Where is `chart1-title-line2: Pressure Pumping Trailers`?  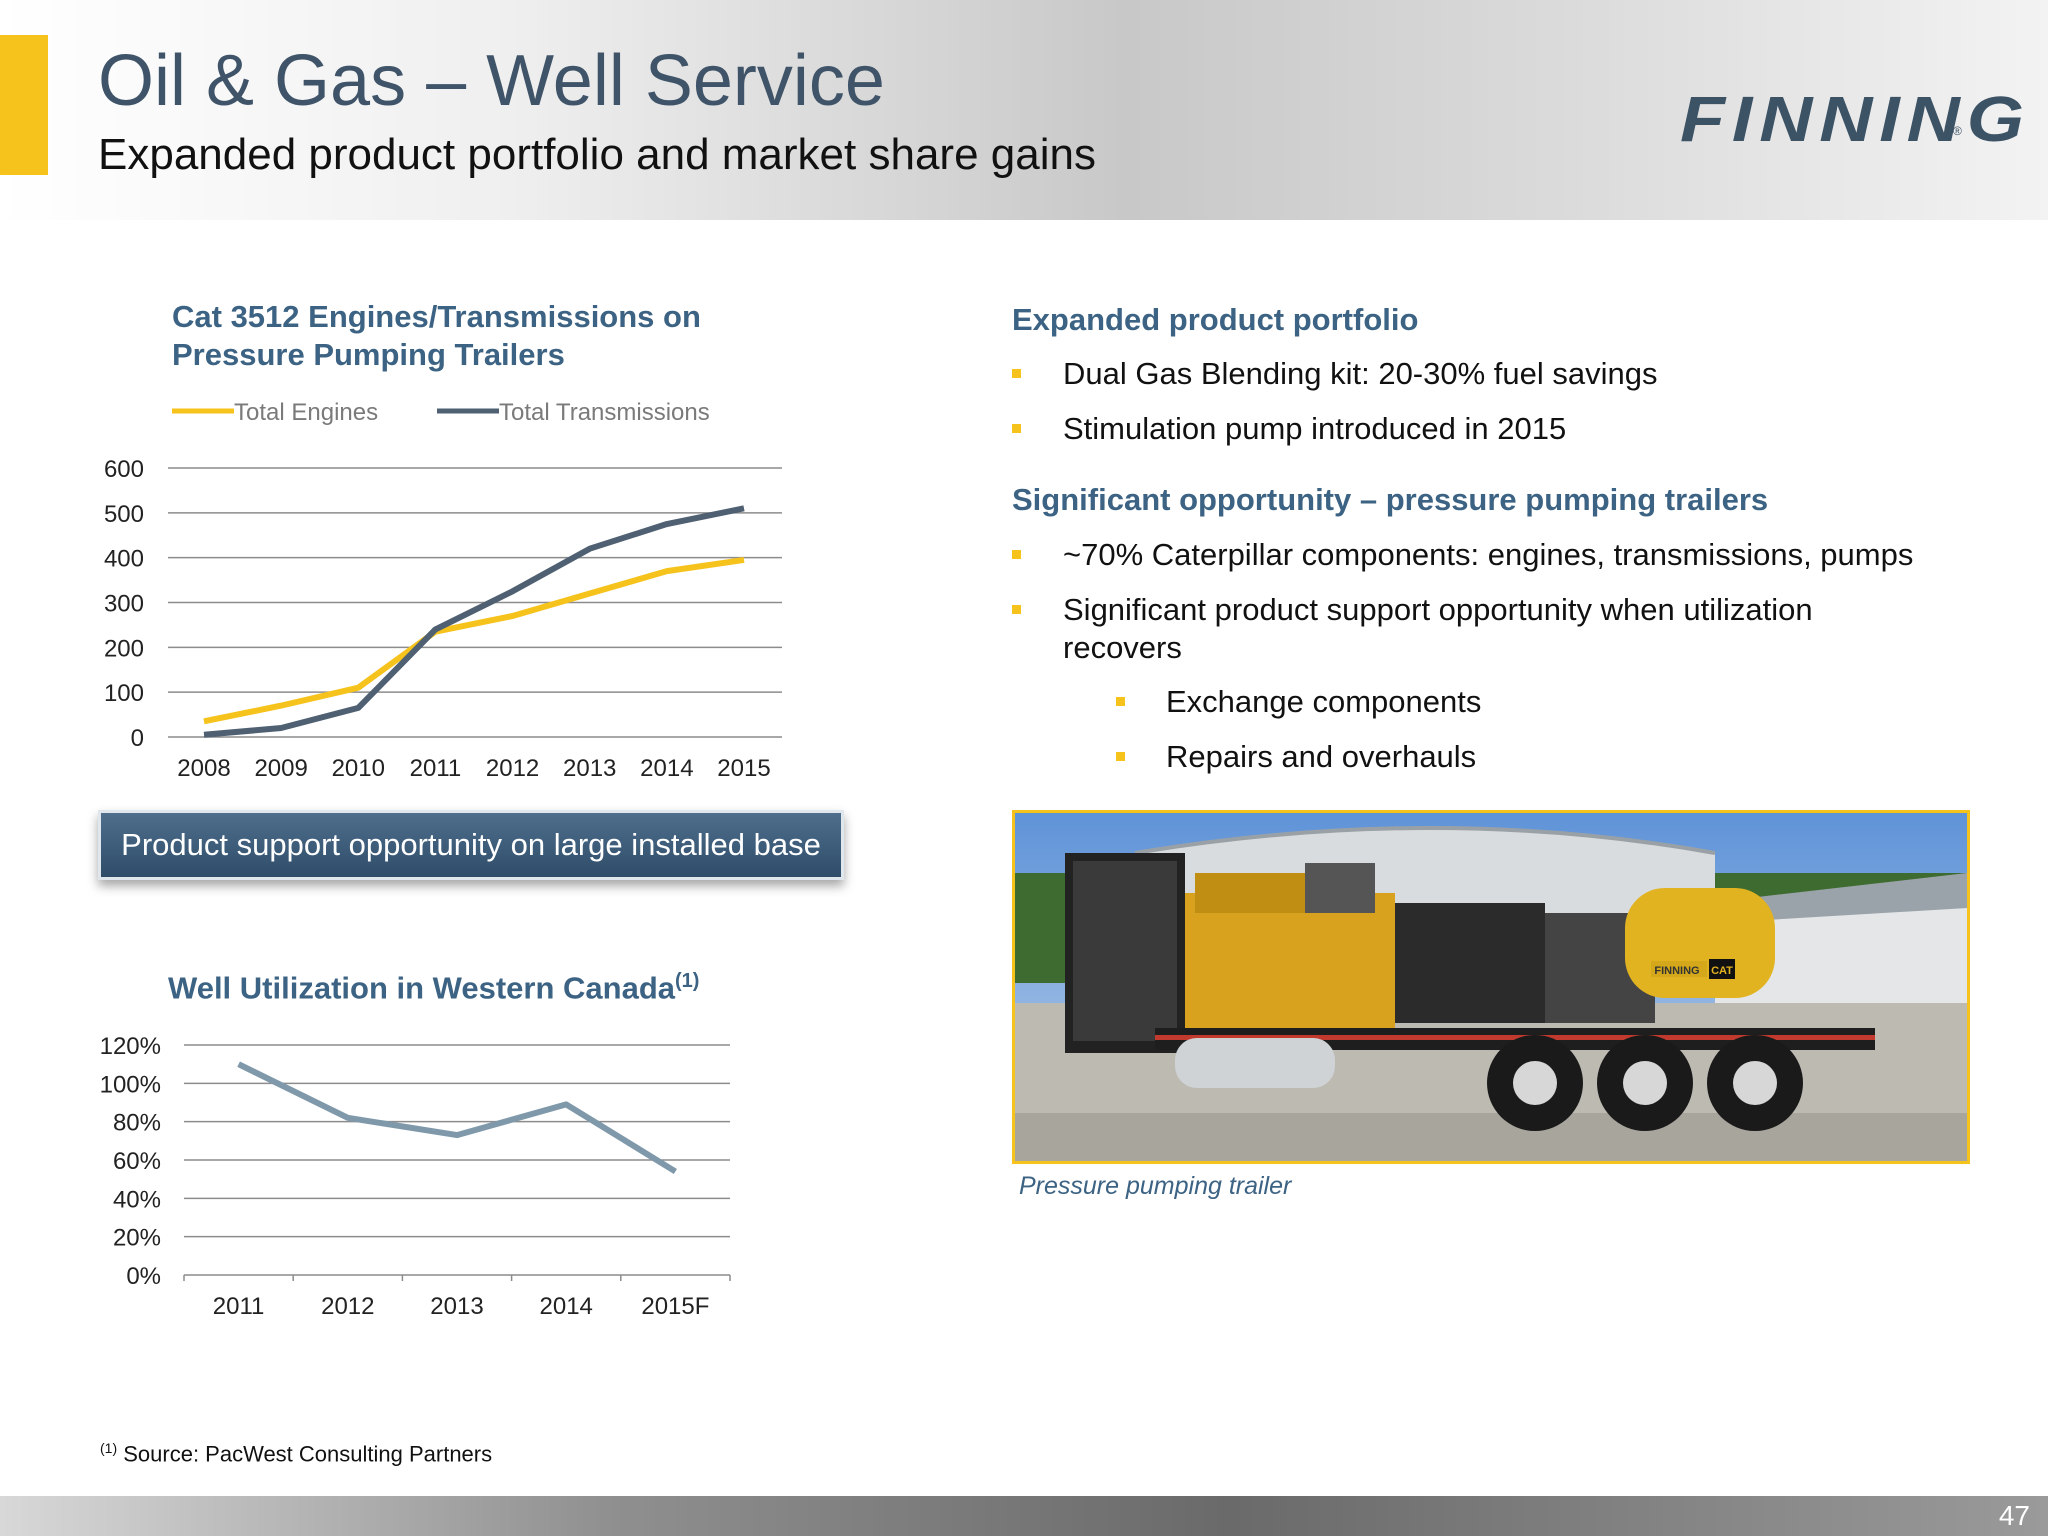
chart1-title-line2: Pressure Pumping Trailers is located at coordinates (368, 354).